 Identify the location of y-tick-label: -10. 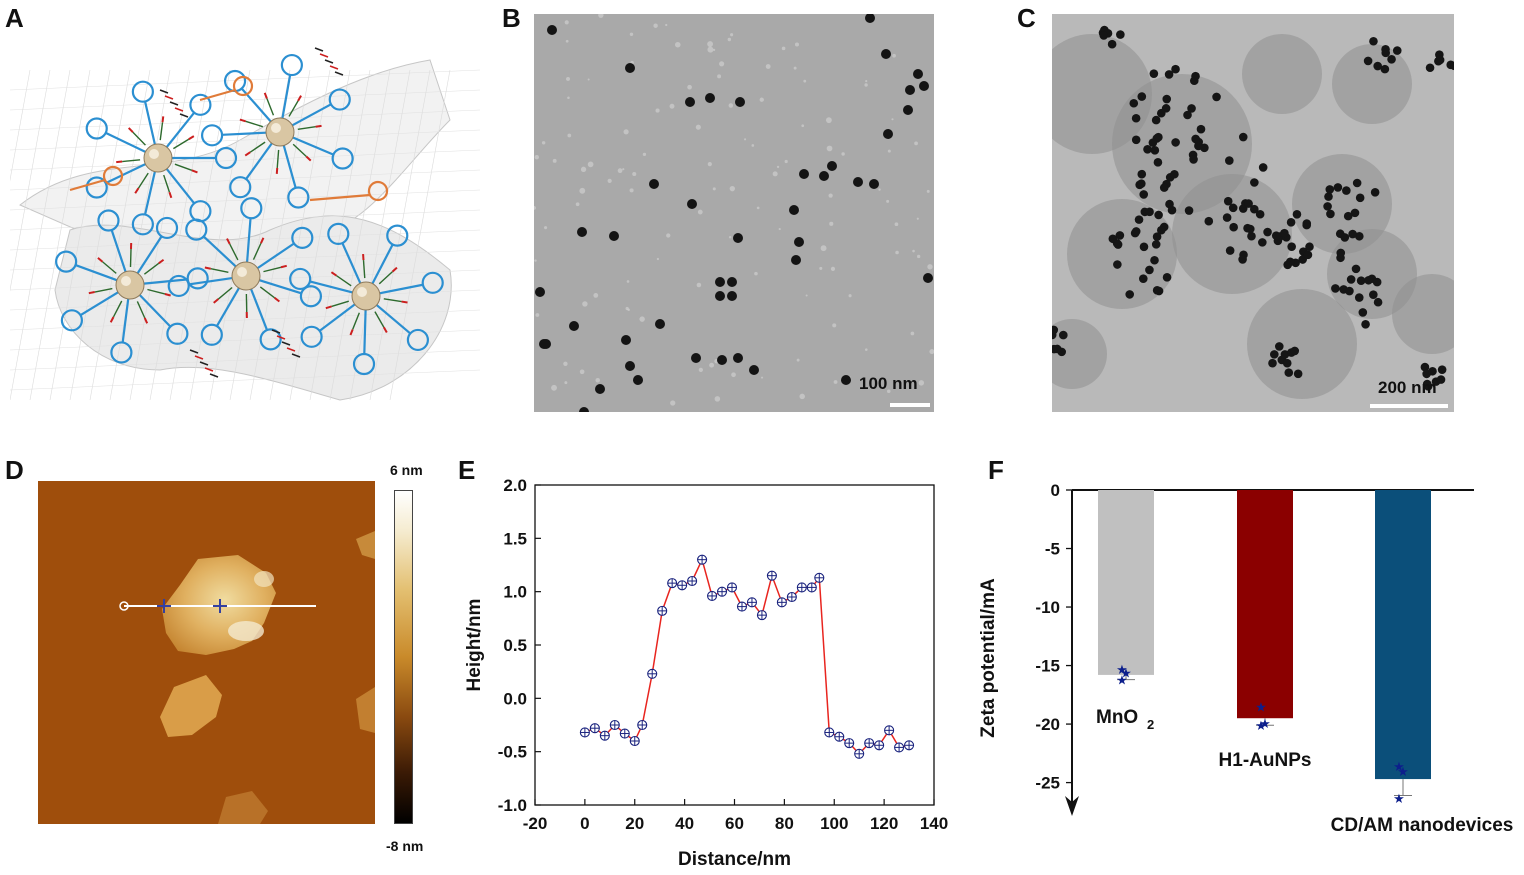
(1047, 607).